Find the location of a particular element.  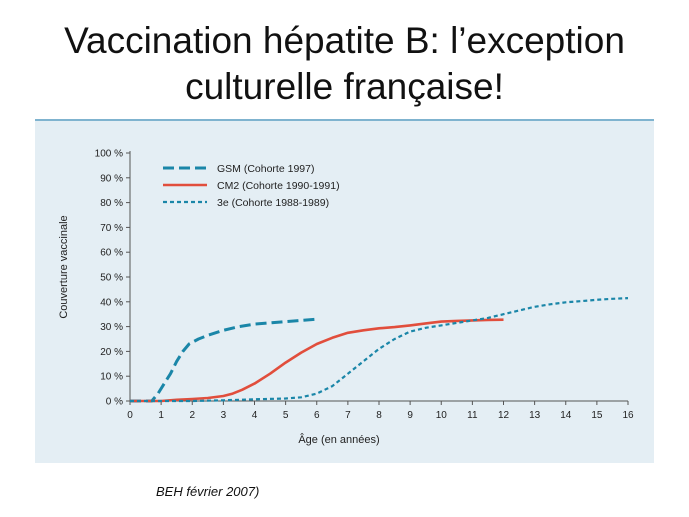

x-tick-label: 6 is located at coordinates (317, 415).